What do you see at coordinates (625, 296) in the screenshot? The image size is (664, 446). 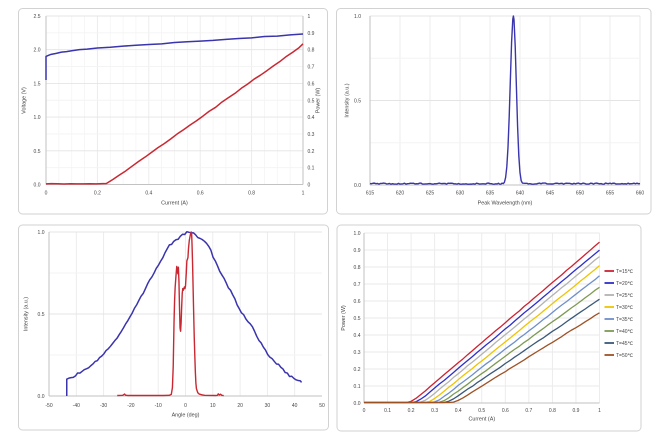 I see `svg-text: T=25℃` at bounding box center [625, 296].